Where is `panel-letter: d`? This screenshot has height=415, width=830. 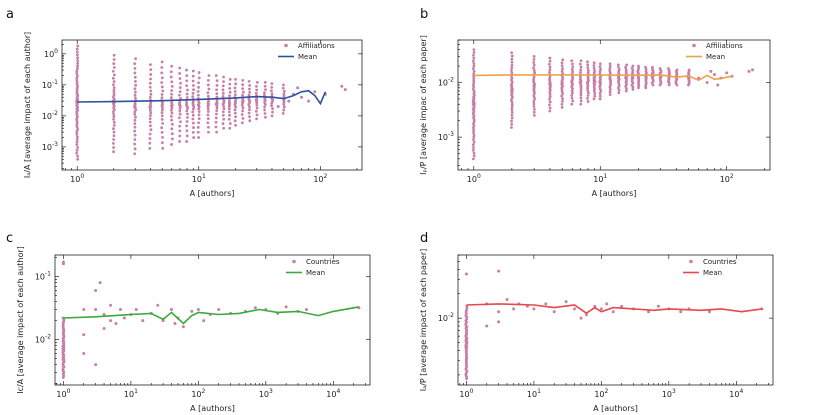
panel-letter: d is located at coordinates (424, 238).